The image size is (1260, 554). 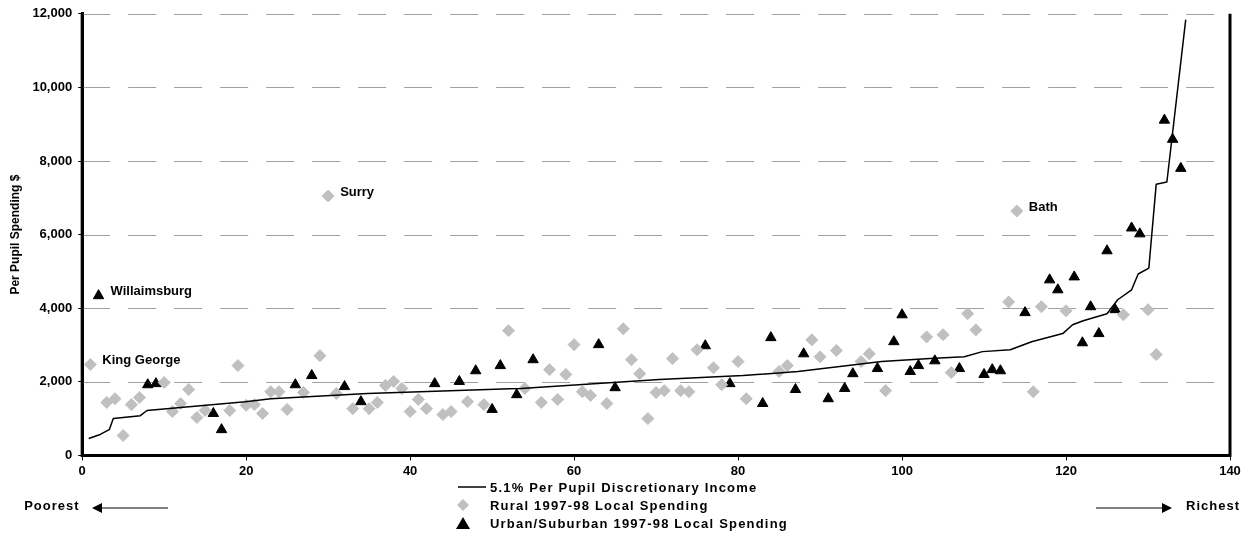 What do you see at coordinates (52, 86) in the screenshot?
I see `y-tick-label: 10,000` at bounding box center [52, 86].